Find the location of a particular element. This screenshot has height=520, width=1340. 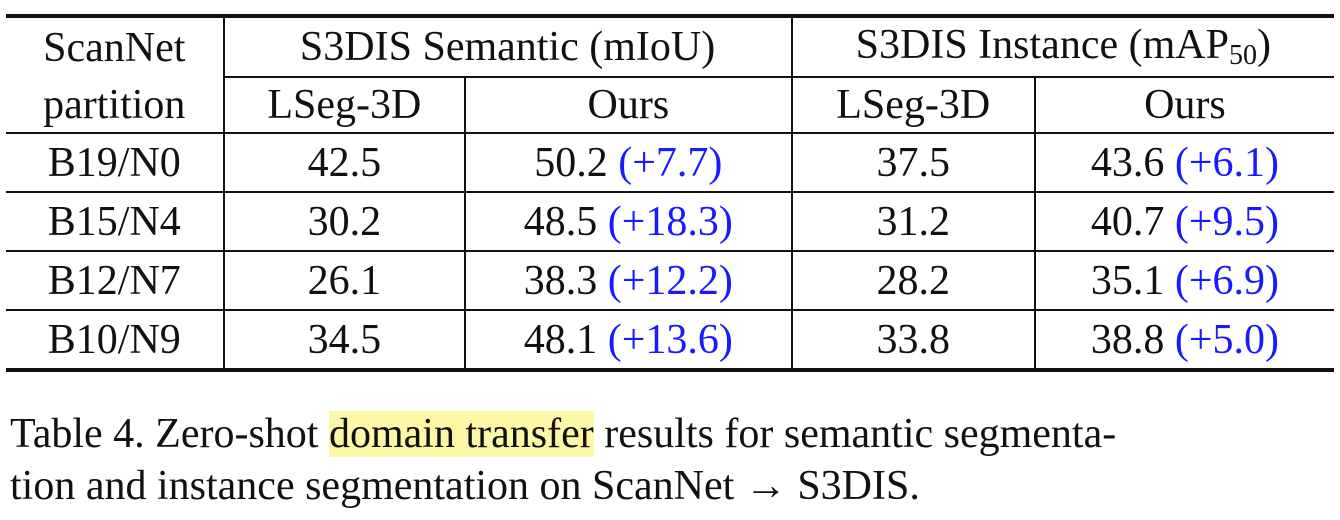

inst-ours-value: 35.1 is located at coordinates (1127, 280).